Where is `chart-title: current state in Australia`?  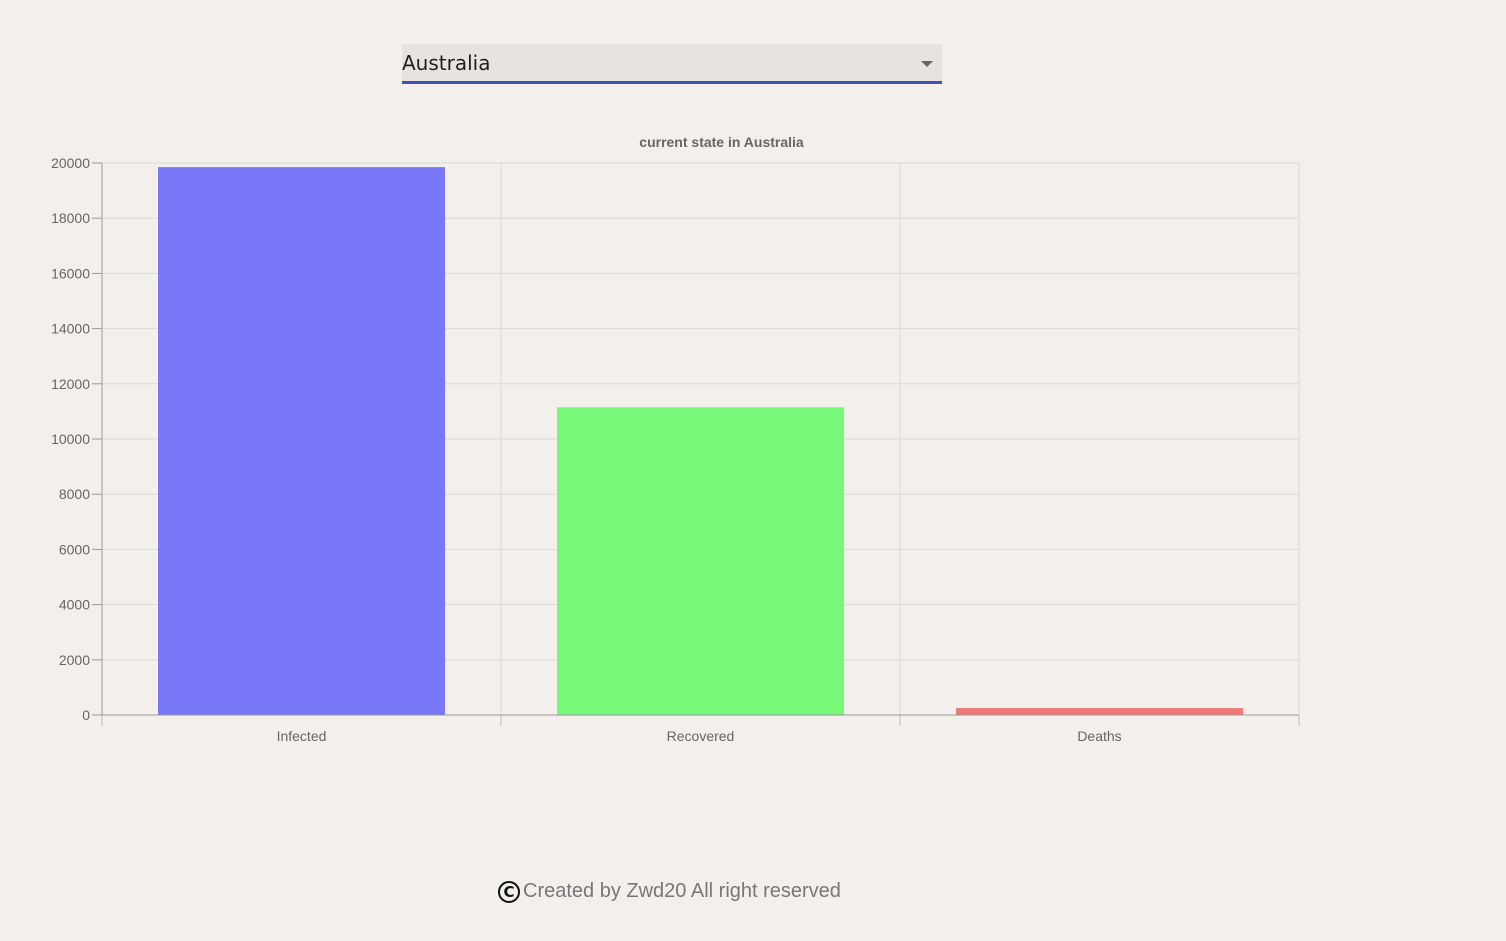 chart-title: current state in Australia is located at coordinates (721, 142).